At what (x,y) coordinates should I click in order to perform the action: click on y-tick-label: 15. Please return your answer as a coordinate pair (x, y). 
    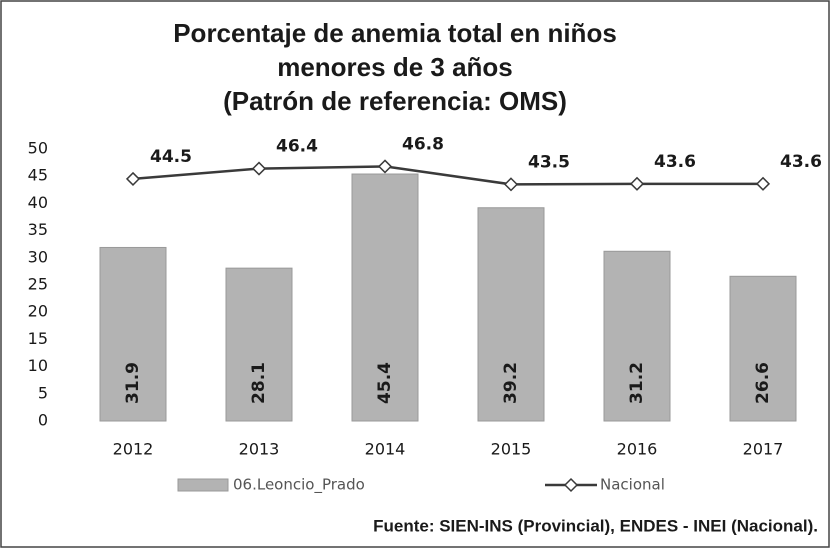
    Looking at the image, I should click on (38, 338).